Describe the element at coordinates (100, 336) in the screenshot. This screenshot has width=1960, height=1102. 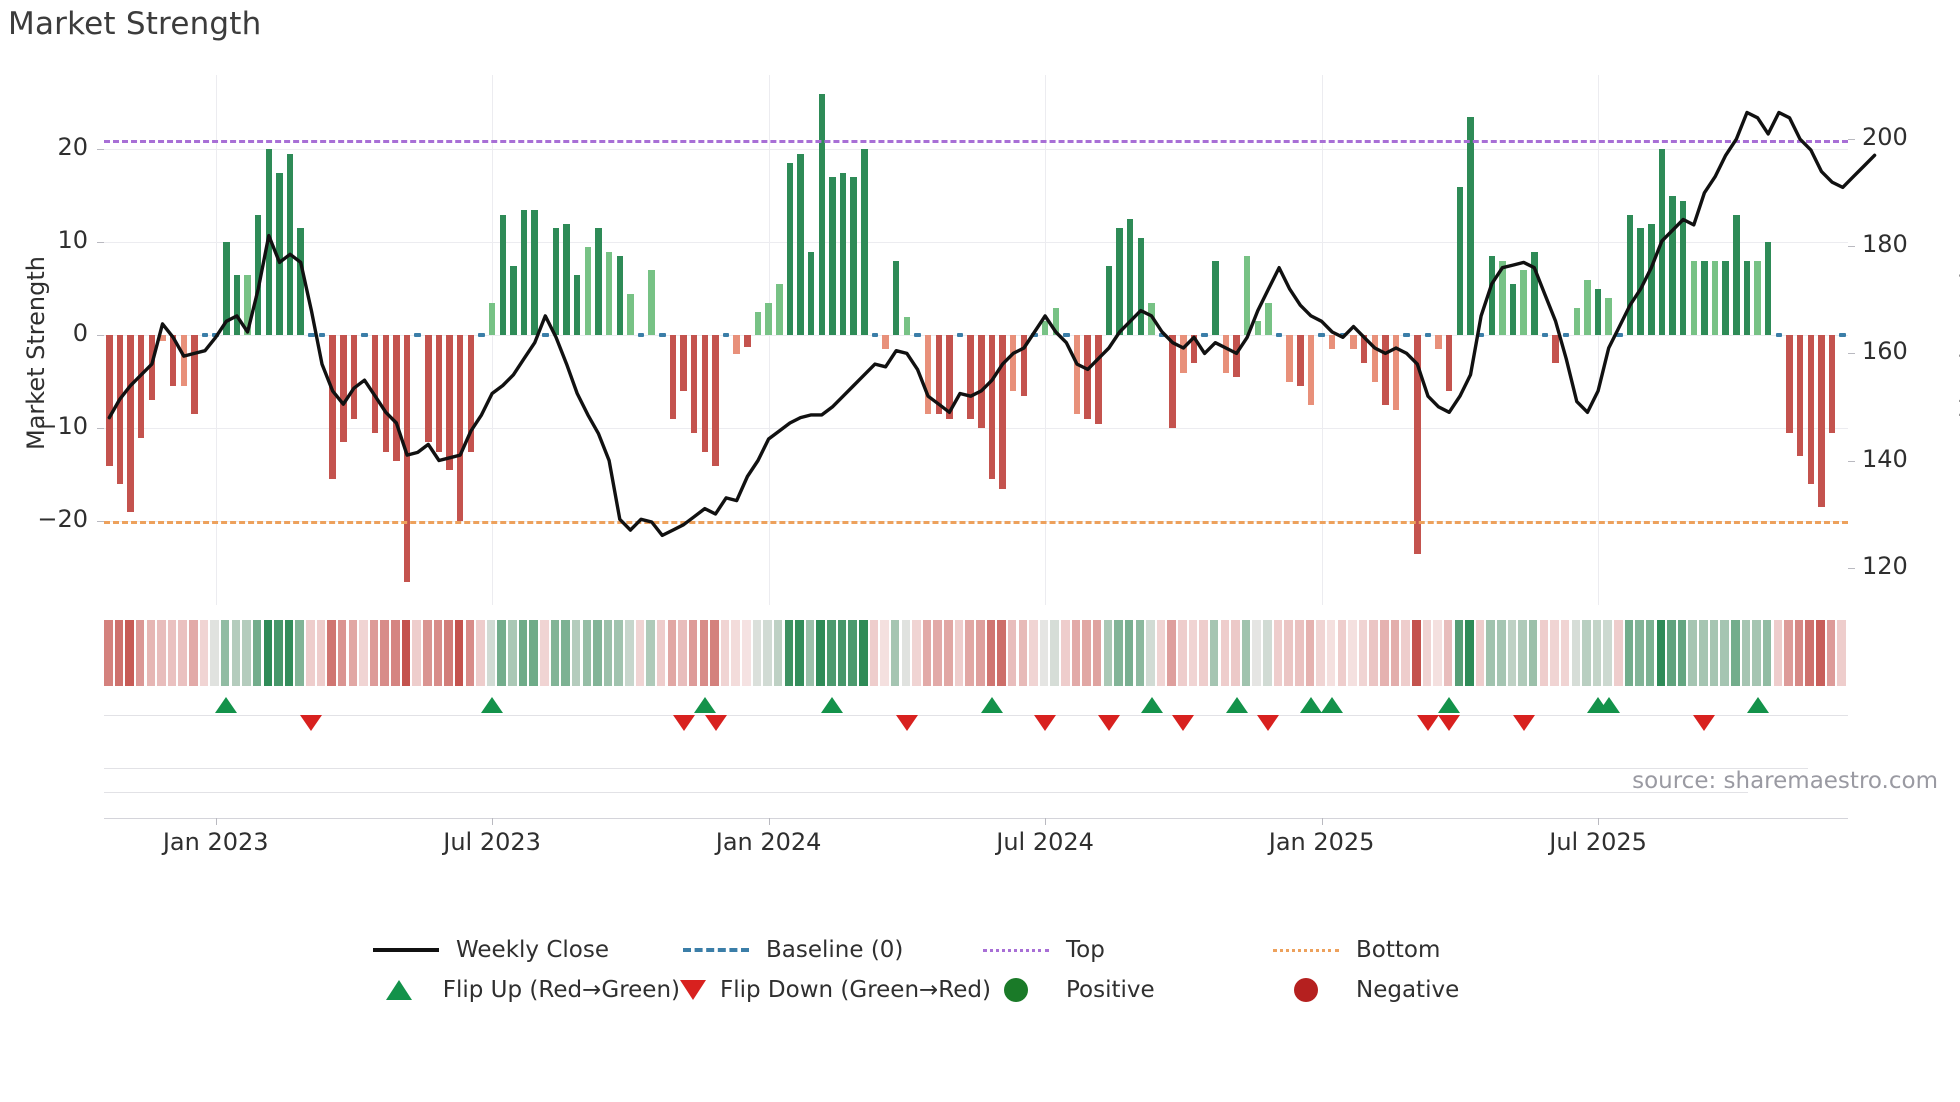
I see `y-axis-left-tick-mark` at that location.